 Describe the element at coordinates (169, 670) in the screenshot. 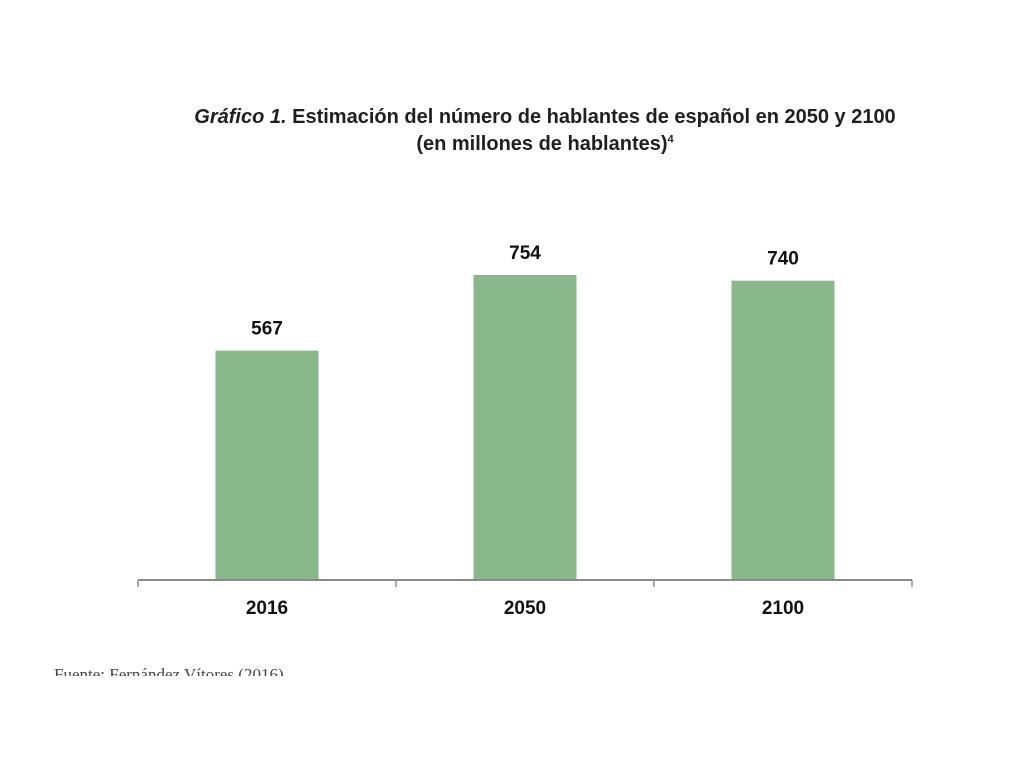

I see `source-note: Fuente: Fernández Vítores (2016)` at that location.